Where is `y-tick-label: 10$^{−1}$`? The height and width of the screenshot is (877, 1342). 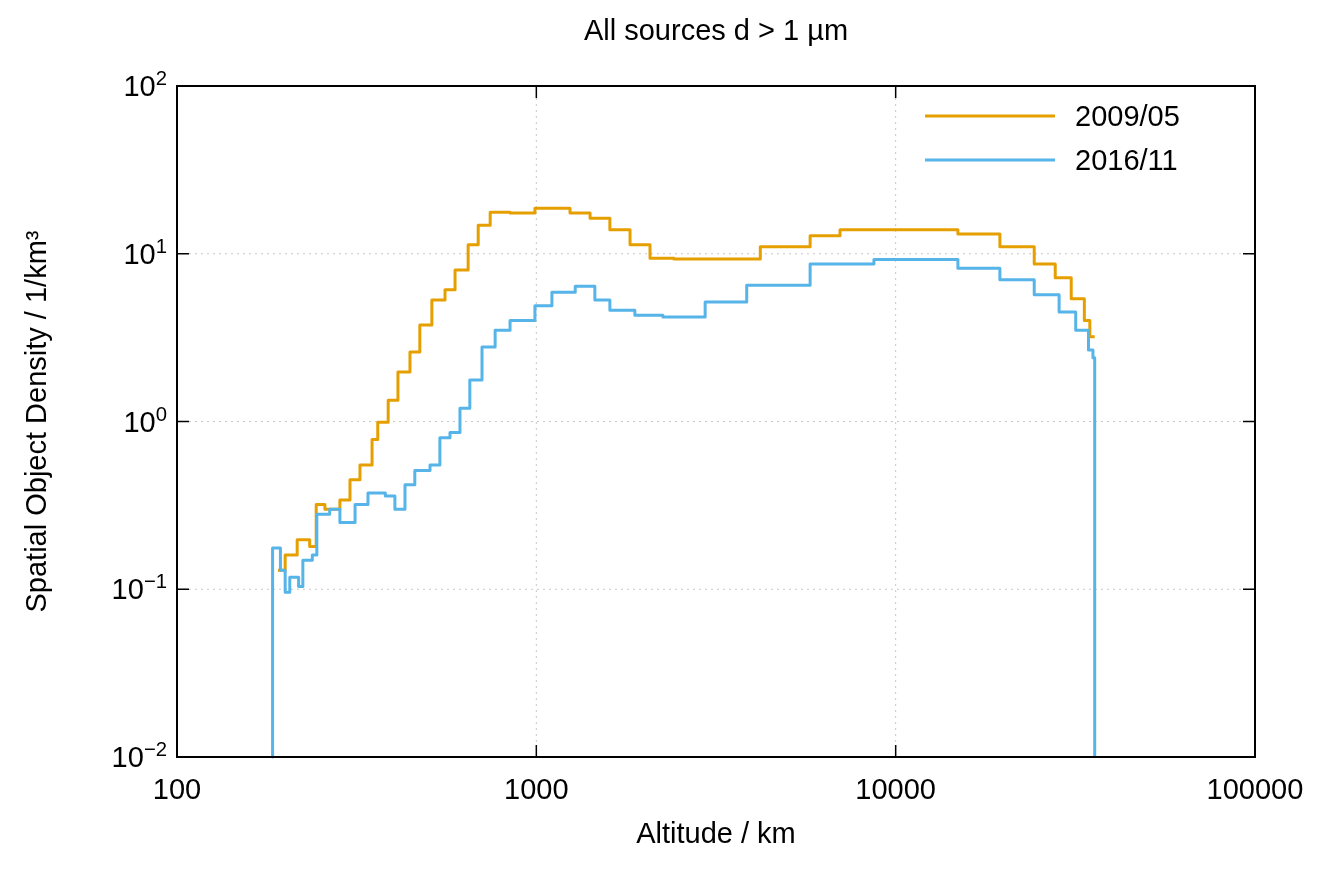 y-tick-label: 10$^{−1}$ is located at coordinates (139, 588).